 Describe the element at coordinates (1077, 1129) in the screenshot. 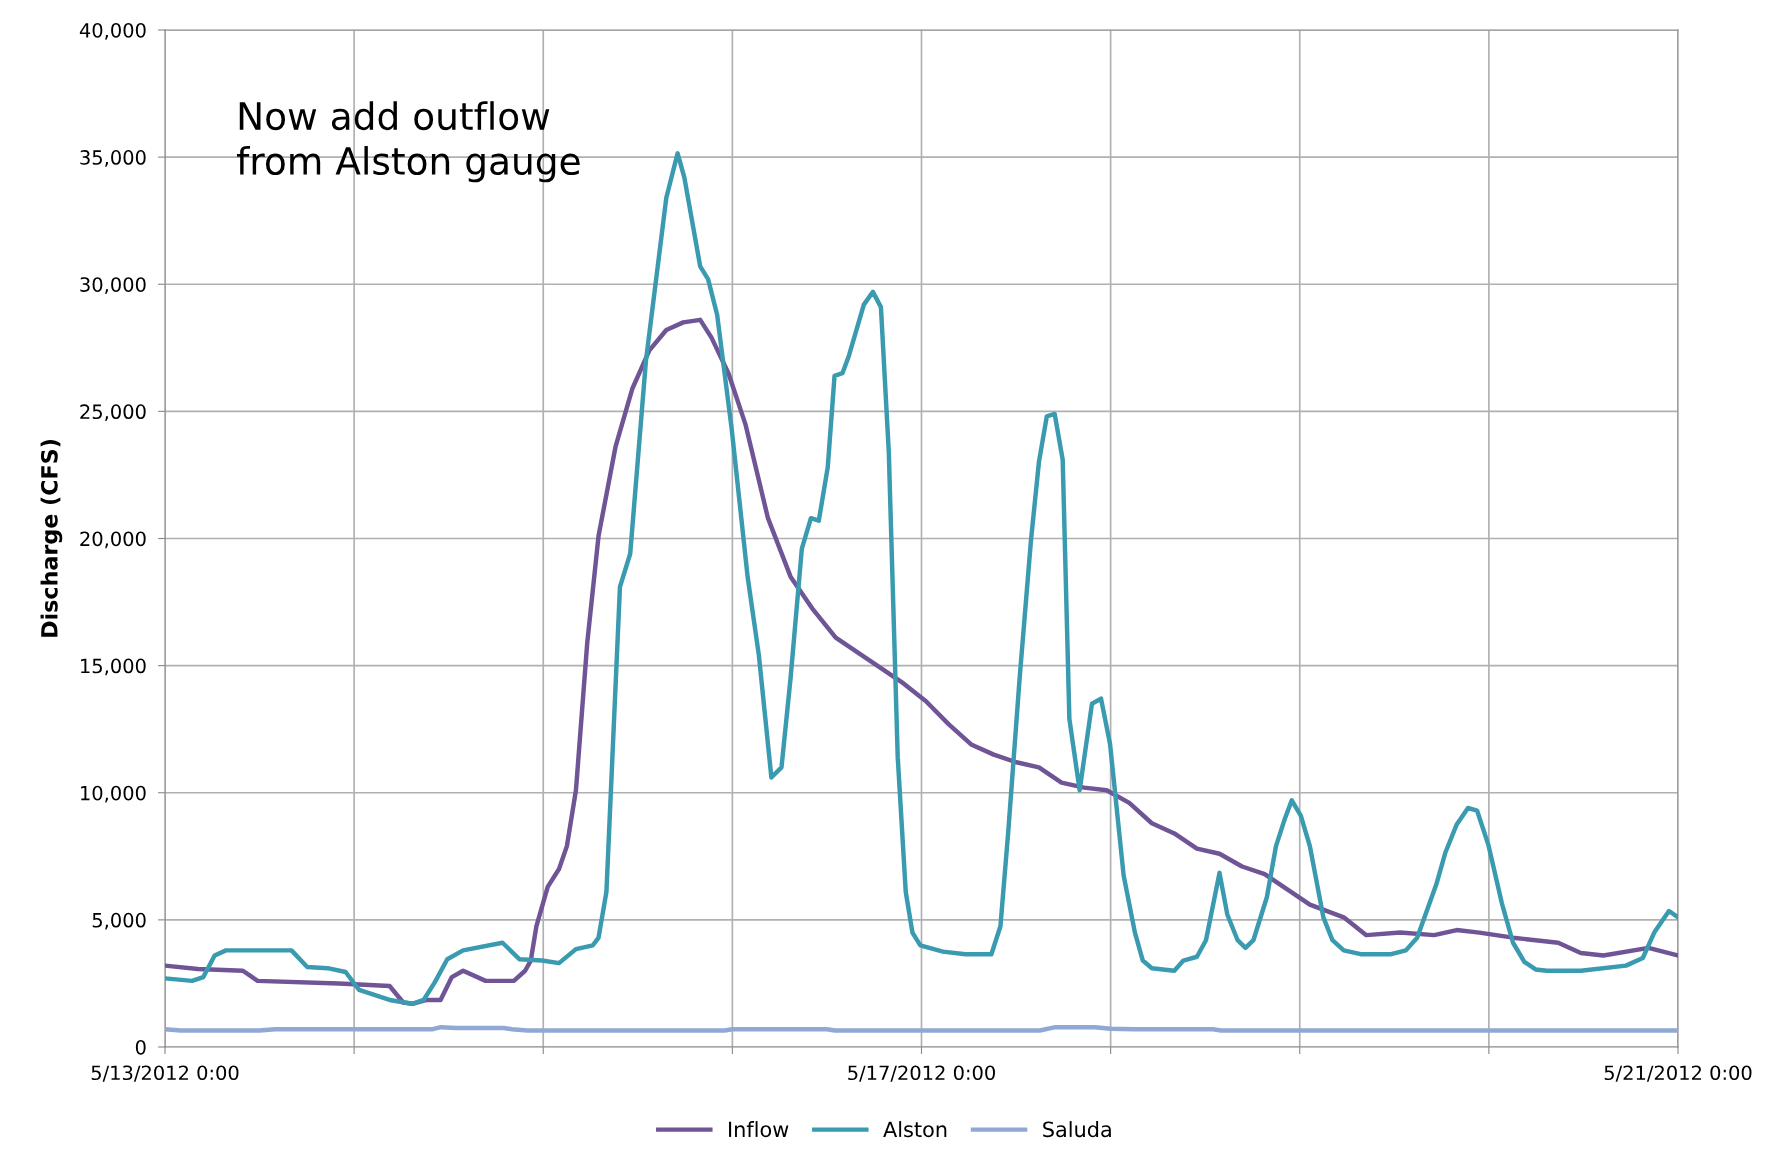

I see `legend-label: Saluda` at that location.